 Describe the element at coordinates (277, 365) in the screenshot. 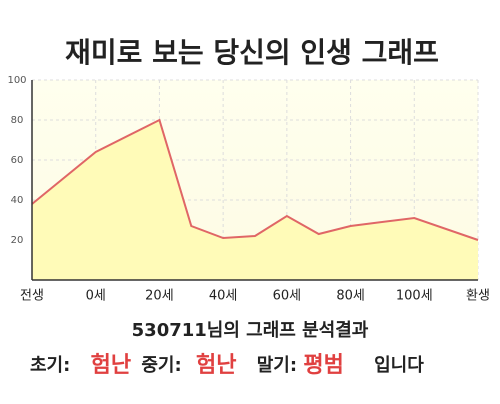

I see `result-label: 말기:` at that location.